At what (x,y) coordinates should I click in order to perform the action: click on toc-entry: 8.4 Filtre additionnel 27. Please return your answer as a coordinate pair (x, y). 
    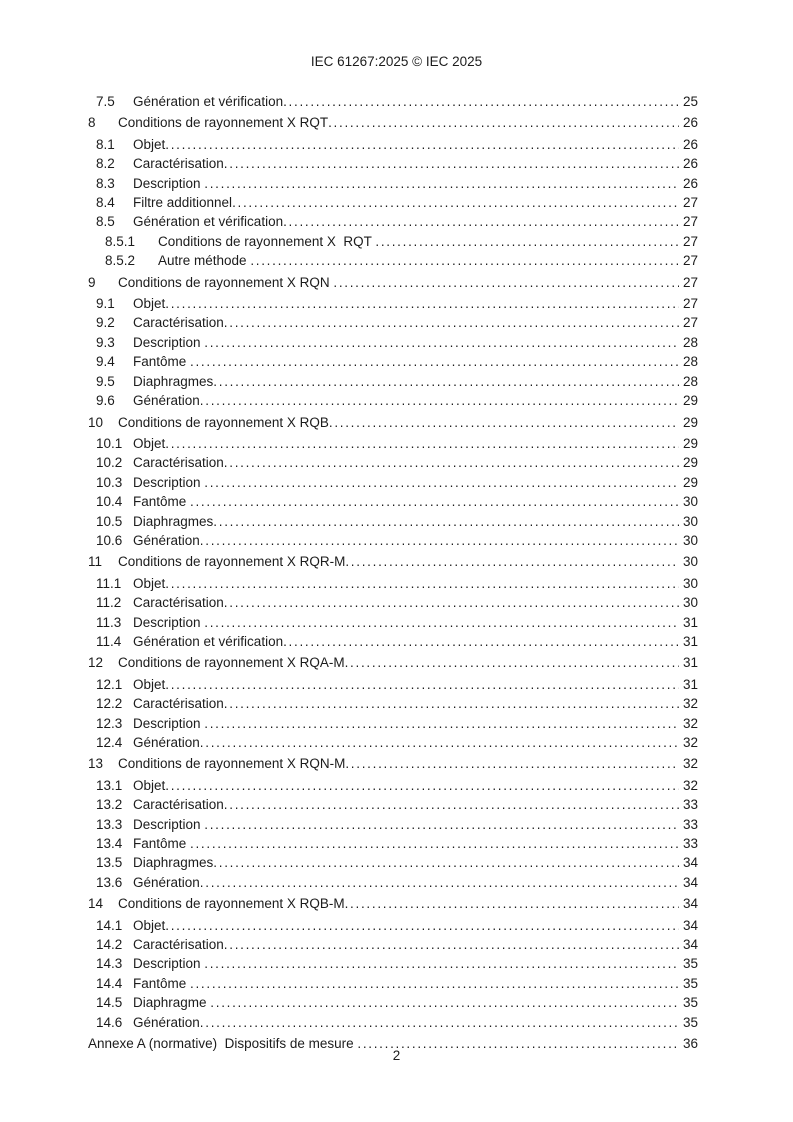
    Looking at the image, I should click on (393, 202).